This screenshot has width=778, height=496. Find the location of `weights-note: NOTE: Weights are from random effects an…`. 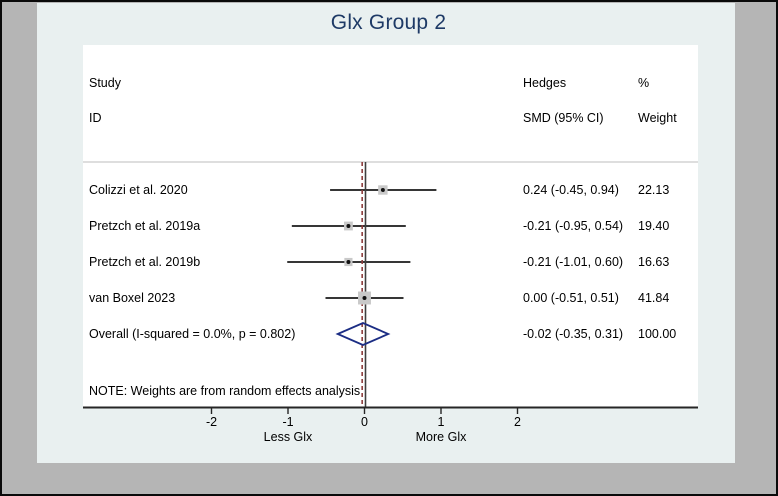

weights-note: NOTE: Weights are from random effects an… is located at coordinates (225, 391).